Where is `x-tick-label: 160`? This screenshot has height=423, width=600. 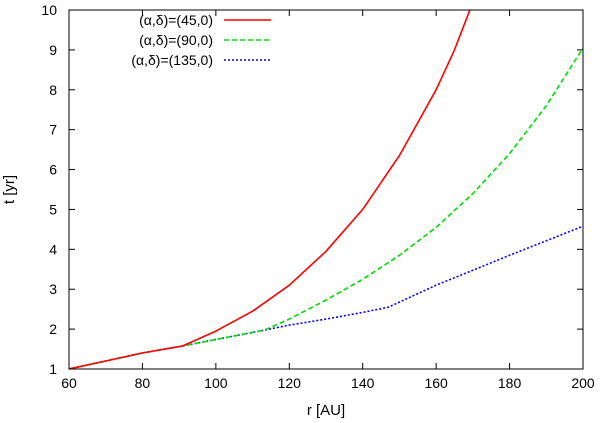 x-tick-label: 160 is located at coordinates (436, 383).